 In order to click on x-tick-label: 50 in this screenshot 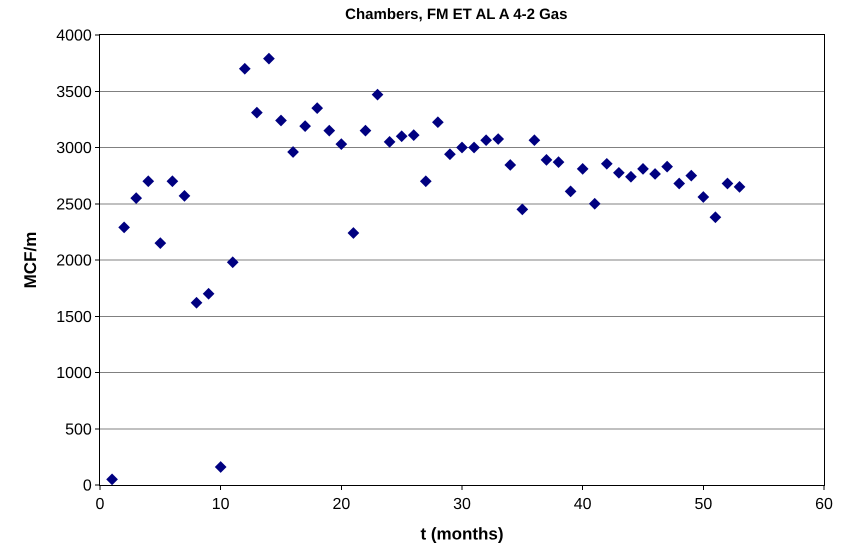, I will do `click(703, 505)`.